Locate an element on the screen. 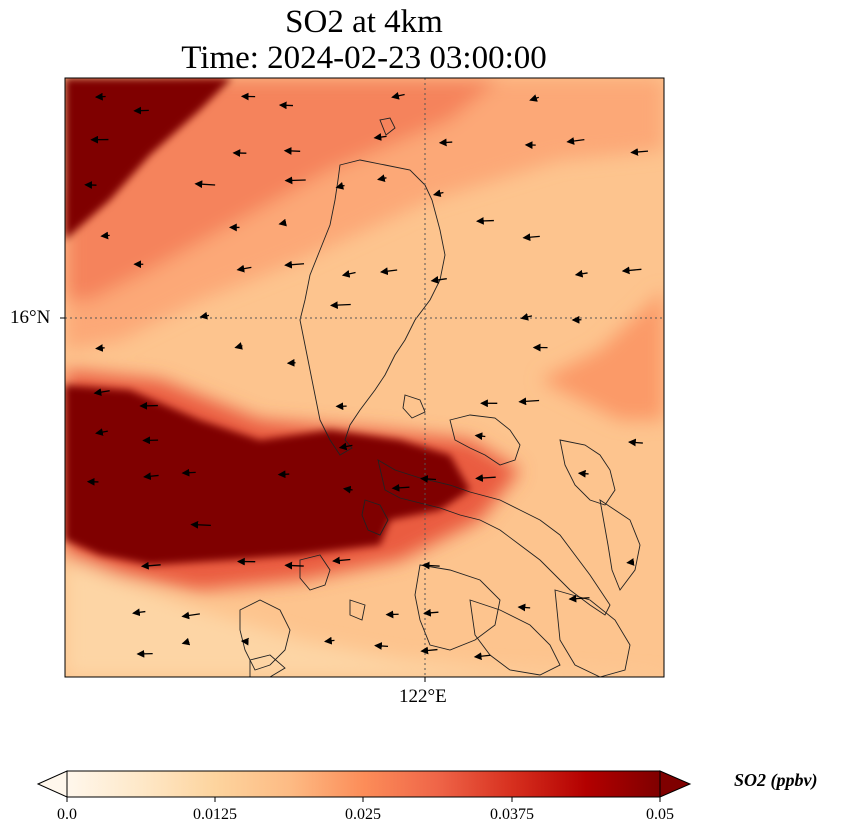 Image resolution: width=841 pixels, height=836 pixels. map-title: SO2 at 4km is located at coordinates (364, 22).